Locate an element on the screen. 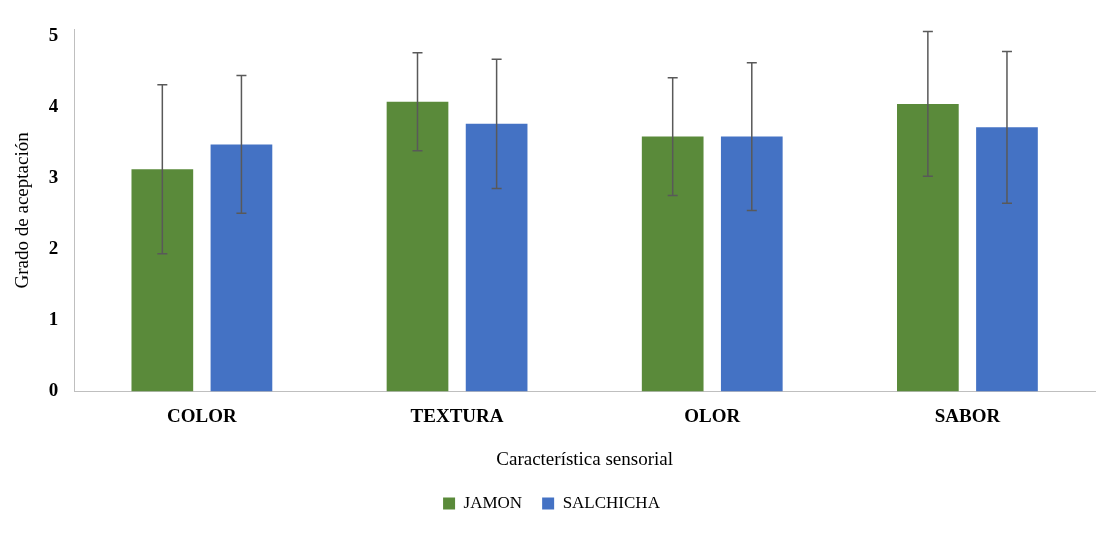 This screenshot has height=542, width=1113. x-tick-label: OLOR is located at coordinates (712, 415).